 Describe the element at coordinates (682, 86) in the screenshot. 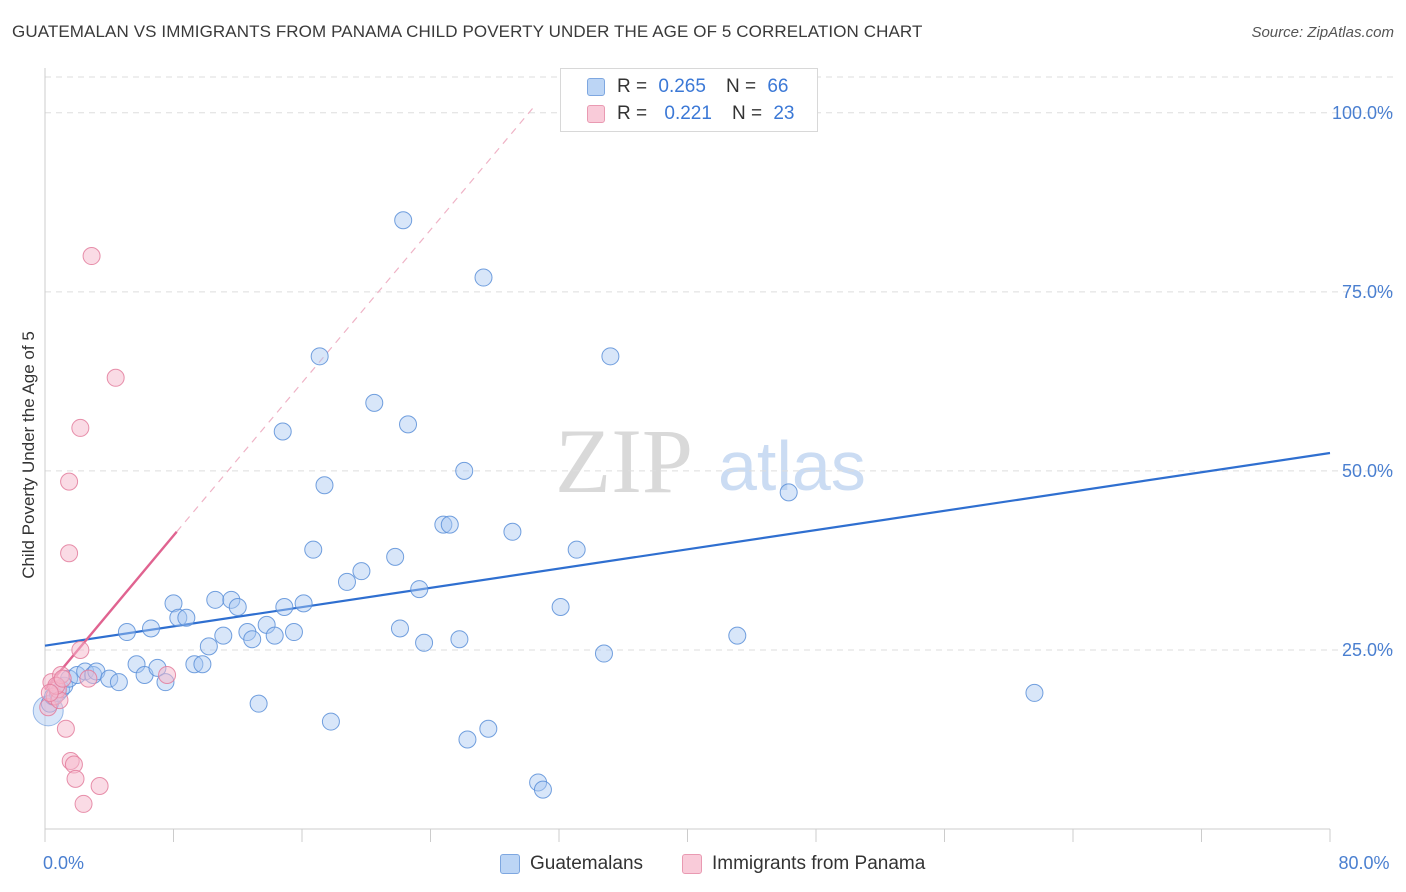

I see `legend-r-value: 0.265` at that location.